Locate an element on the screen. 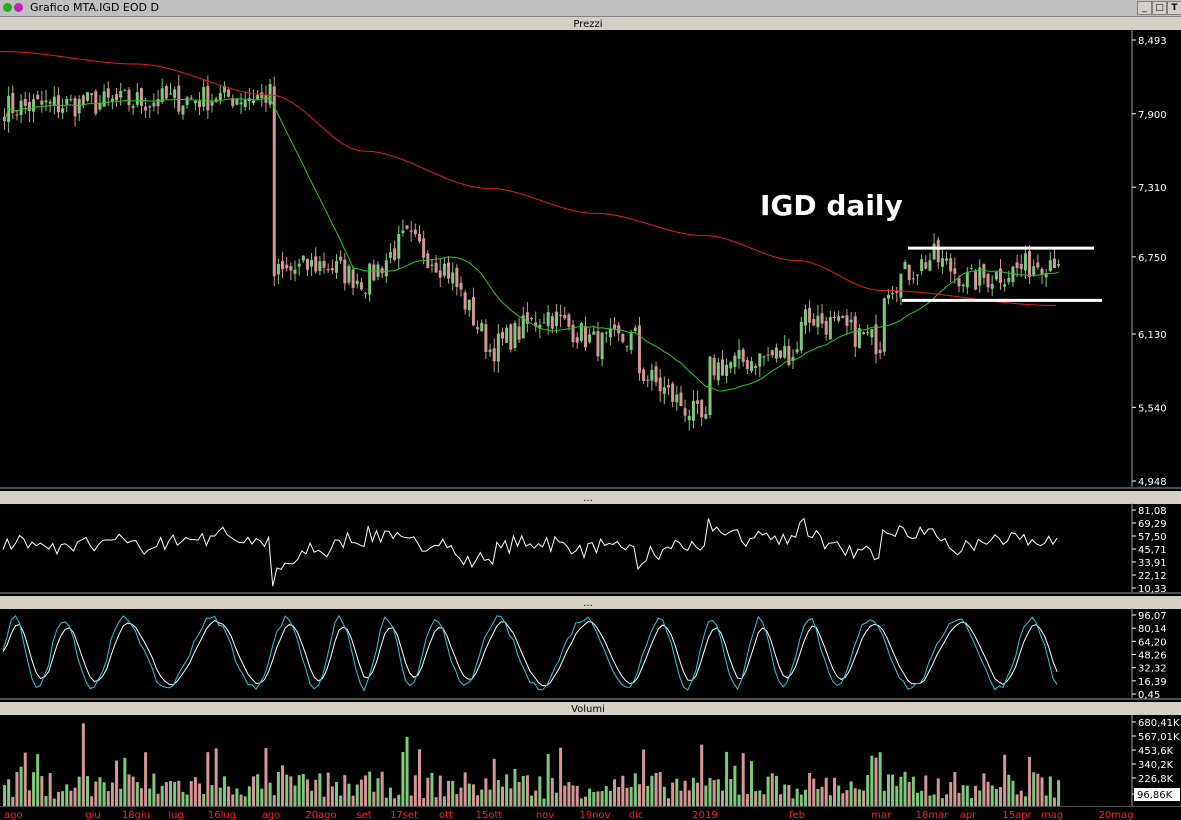 The width and height of the screenshot is (1181, 820). date-axis-bg is located at coordinates (590, 813).